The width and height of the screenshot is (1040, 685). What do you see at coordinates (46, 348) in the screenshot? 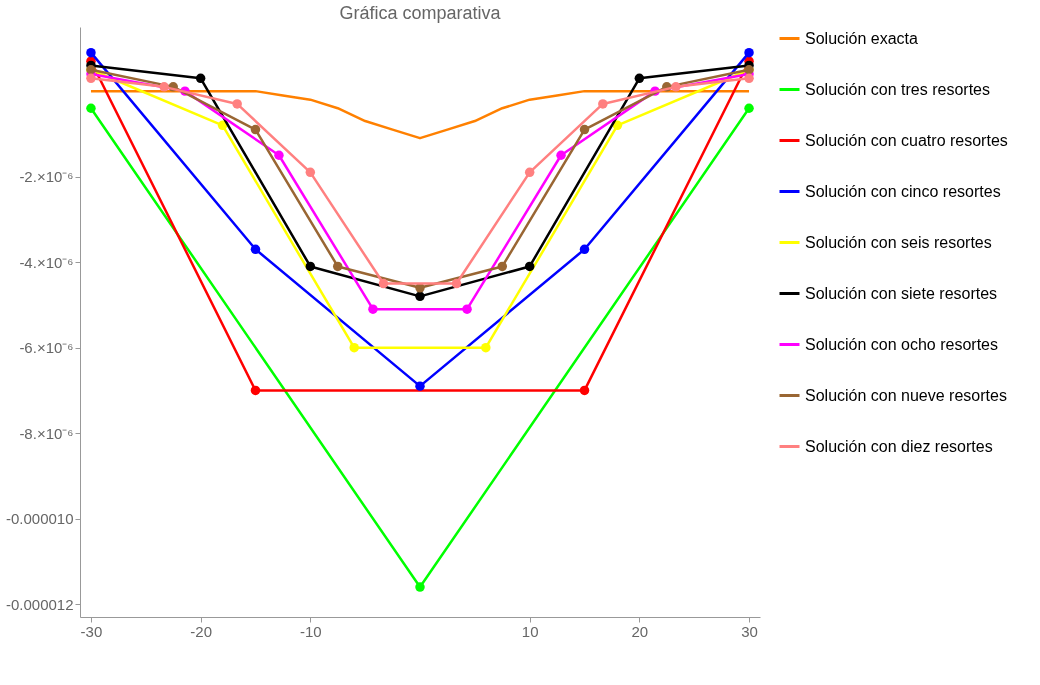
I see `y-tick-label: -6.×10⁻⁶` at bounding box center [46, 348].